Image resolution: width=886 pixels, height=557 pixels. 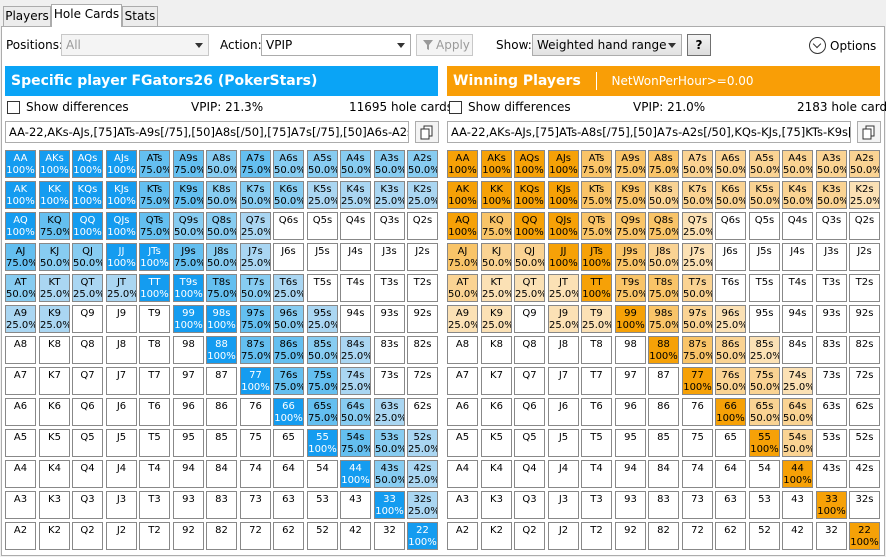 What do you see at coordinates (288, 350) in the screenshot?
I see `hand-cell: 86s 75.0%` at bounding box center [288, 350].